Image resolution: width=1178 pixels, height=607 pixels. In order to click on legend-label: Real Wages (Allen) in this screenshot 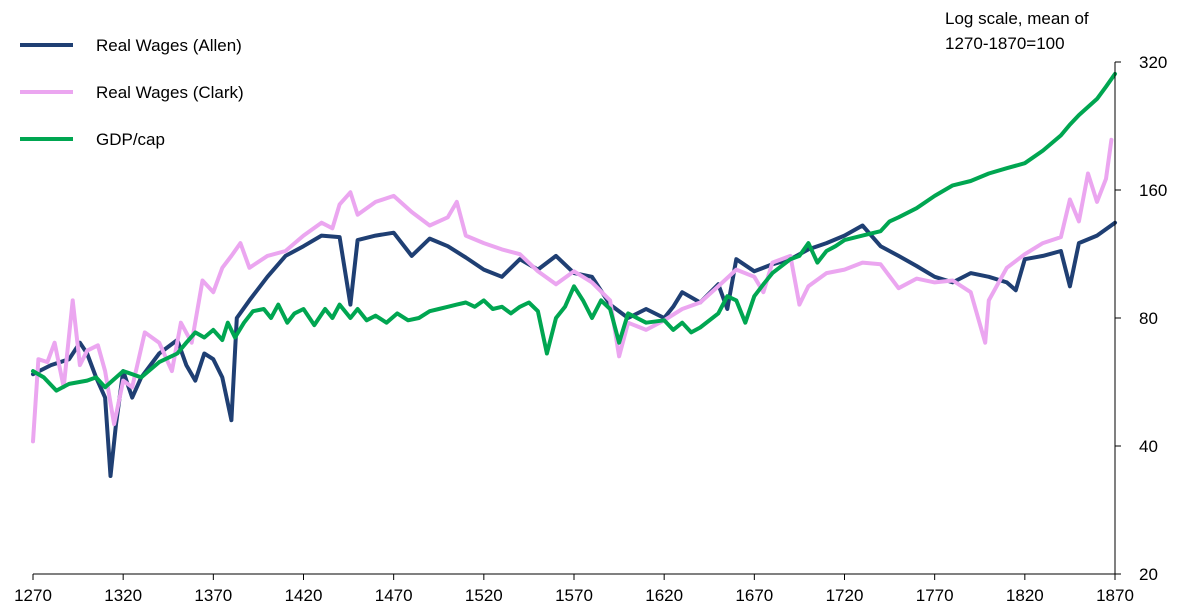, I will do `click(169, 45)`.